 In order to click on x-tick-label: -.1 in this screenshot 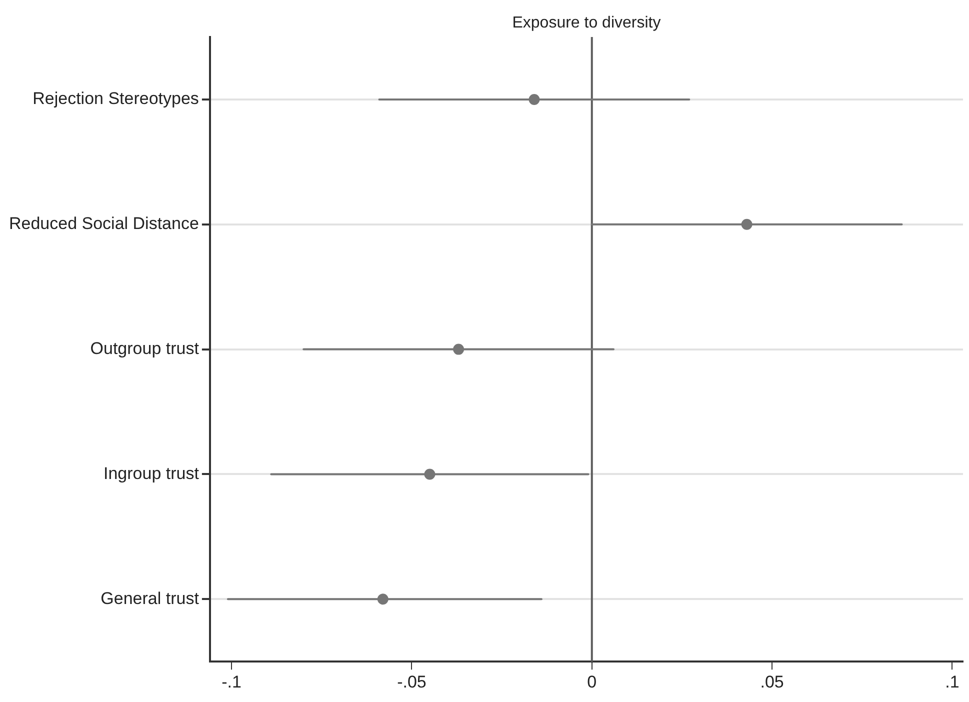, I will do `click(232, 682)`.